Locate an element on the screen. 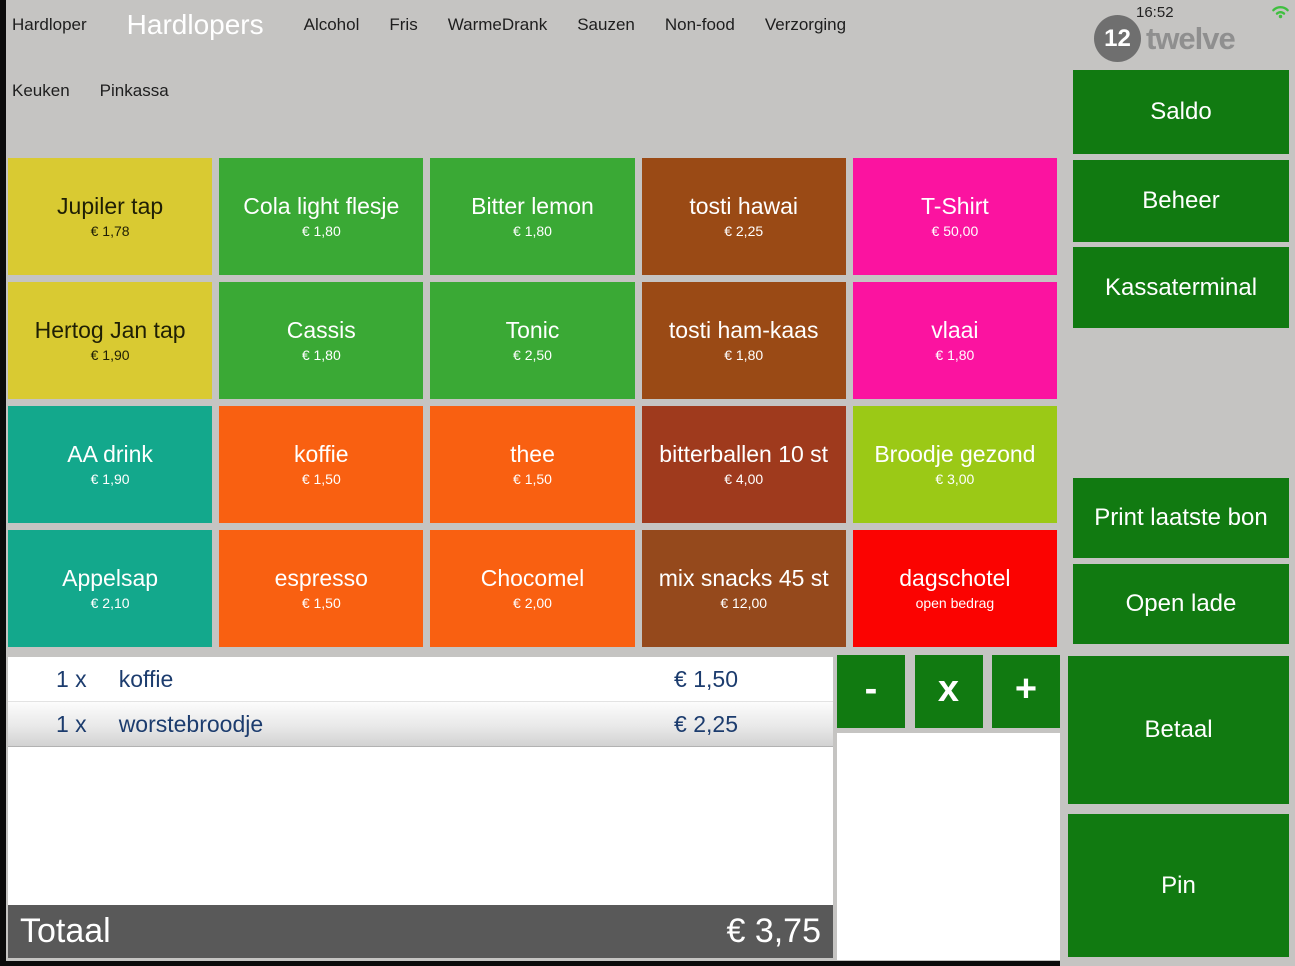  product-tile-koffie: koffie € 1,50 is located at coordinates (321, 464).